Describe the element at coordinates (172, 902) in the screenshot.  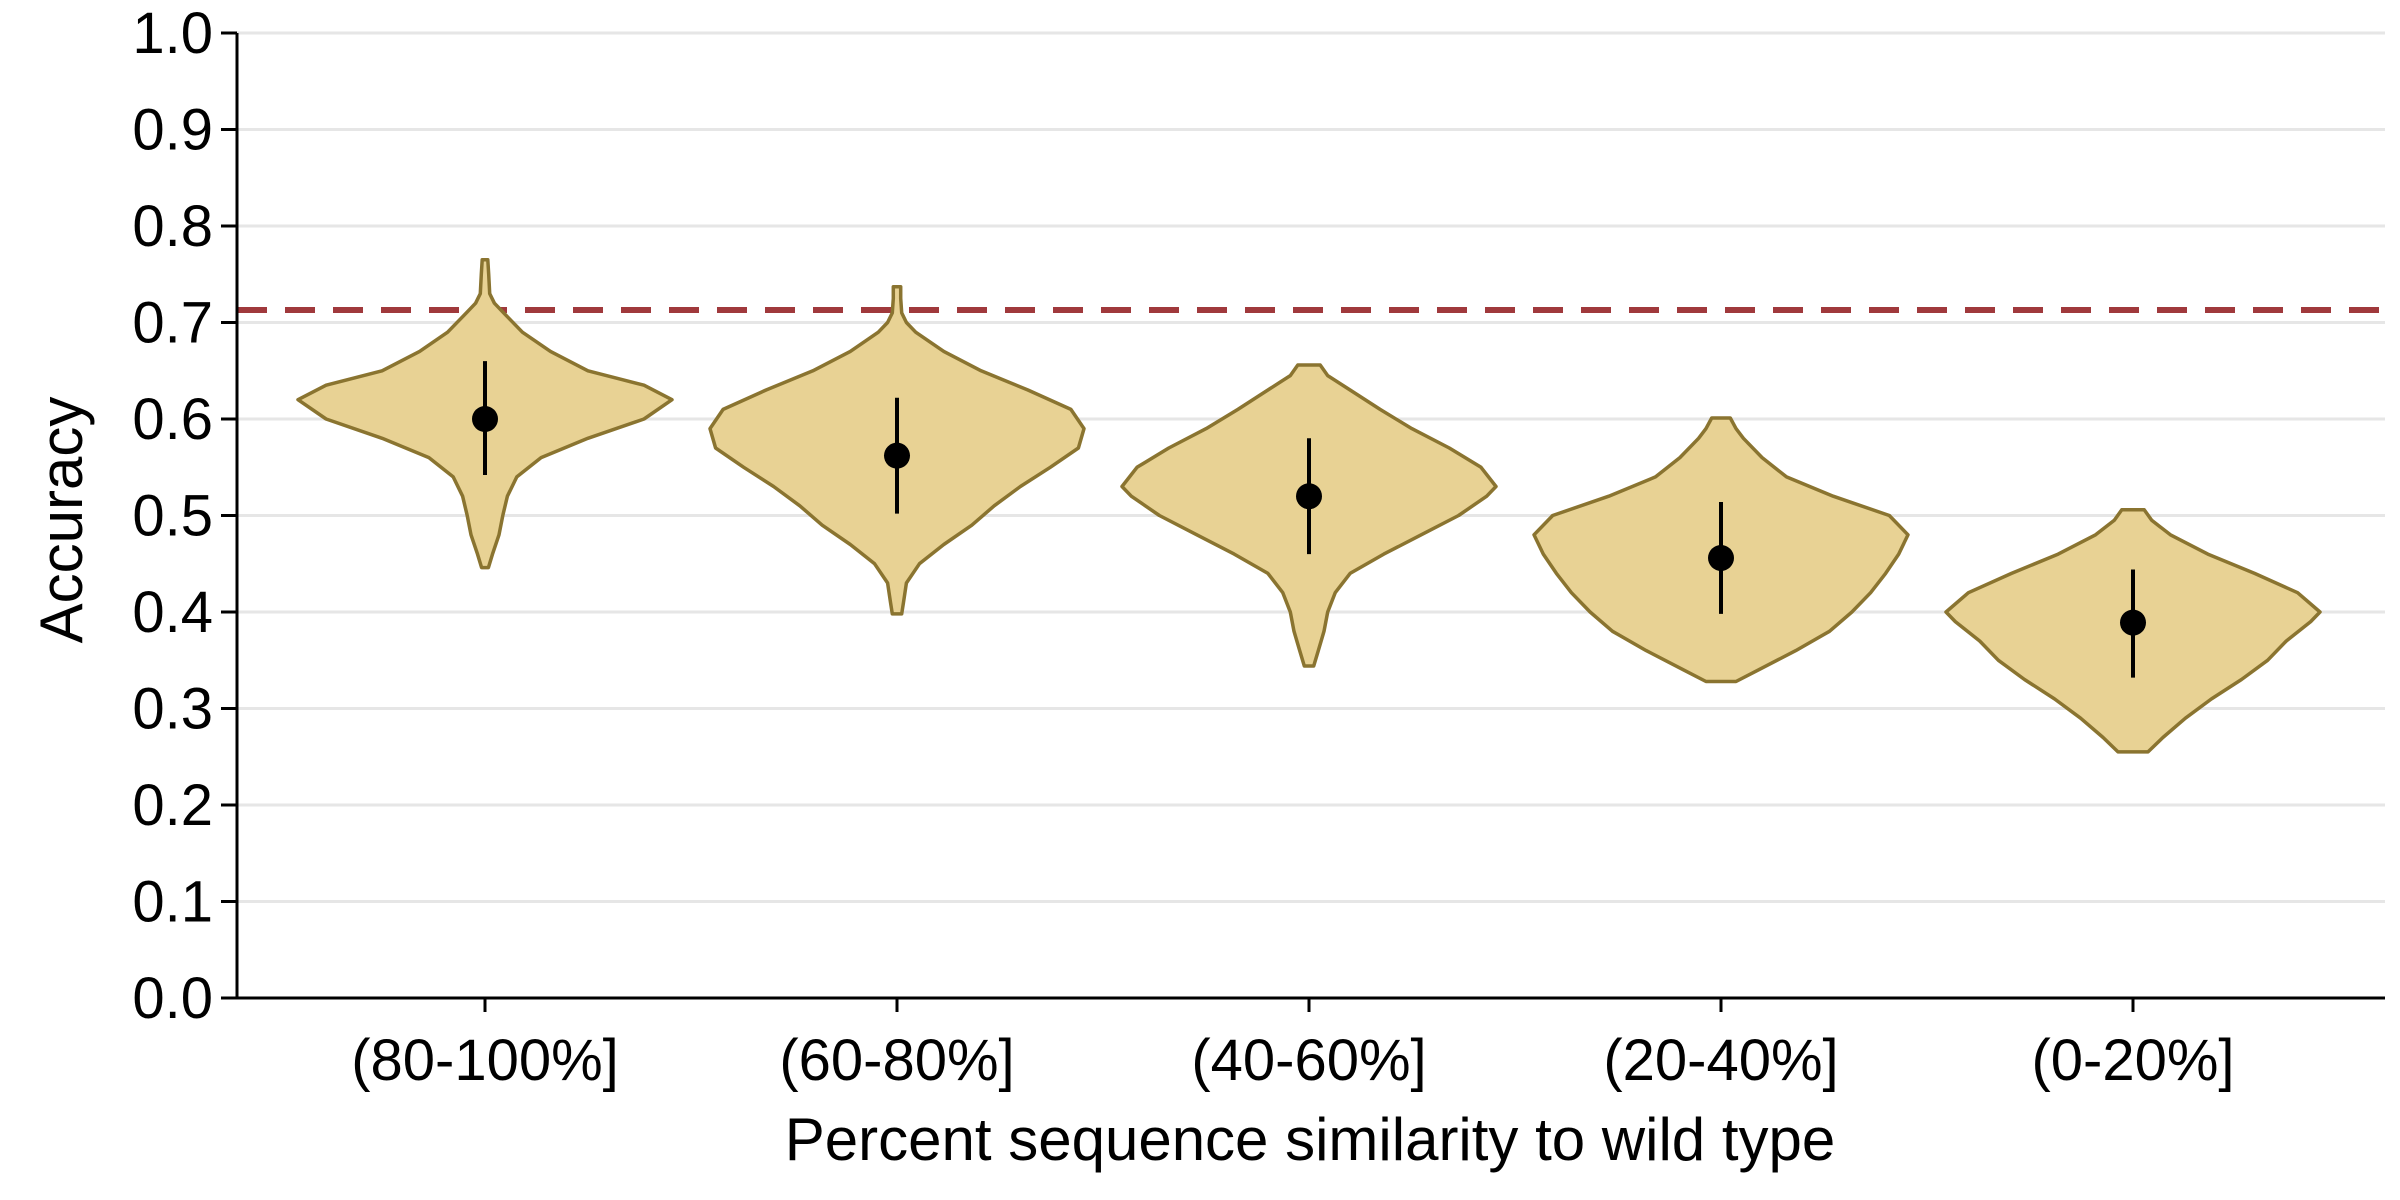
I see `y-tick-label: 0.1` at that location.